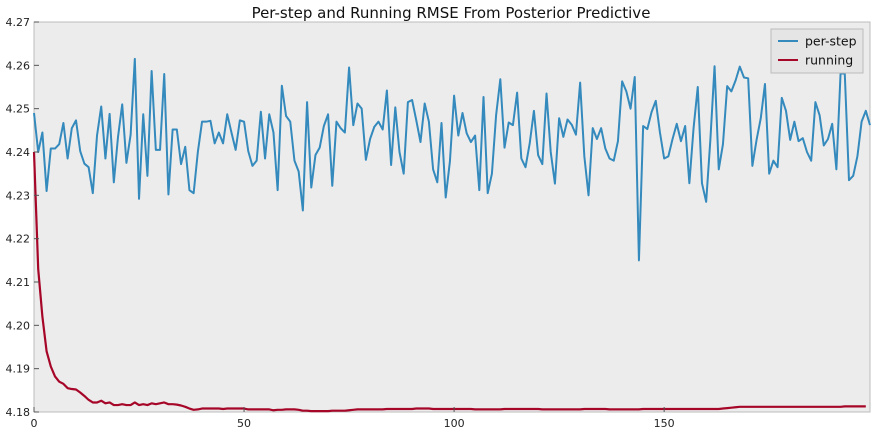  Describe the element at coordinates (18, 239) in the screenshot. I see `y-tick-label: 4.22` at that location.